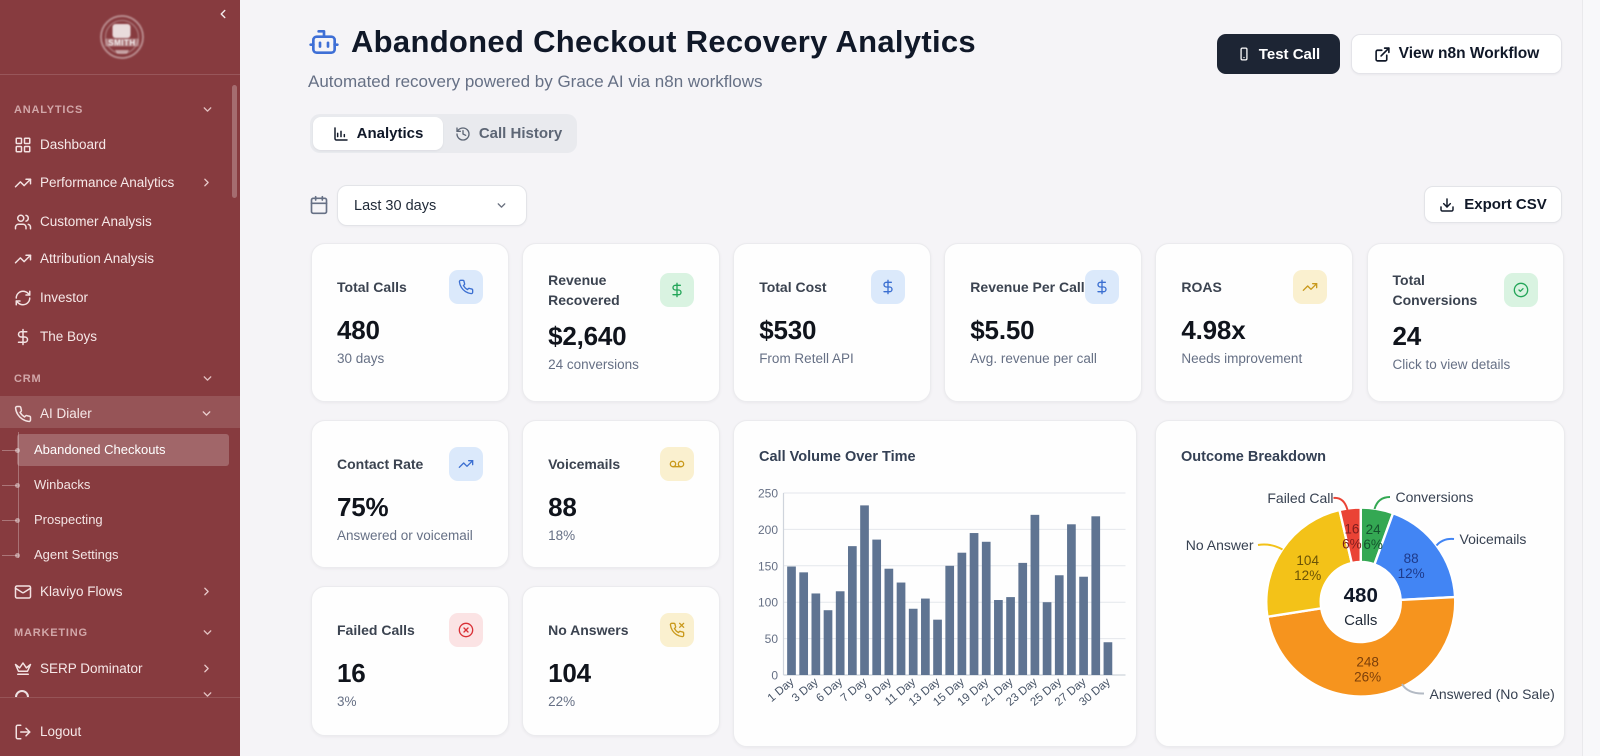 This screenshot has width=1600, height=756. What do you see at coordinates (1492, 694) in the screenshot?
I see `svg-text: Answered (No Sale)` at bounding box center [1492, 694].